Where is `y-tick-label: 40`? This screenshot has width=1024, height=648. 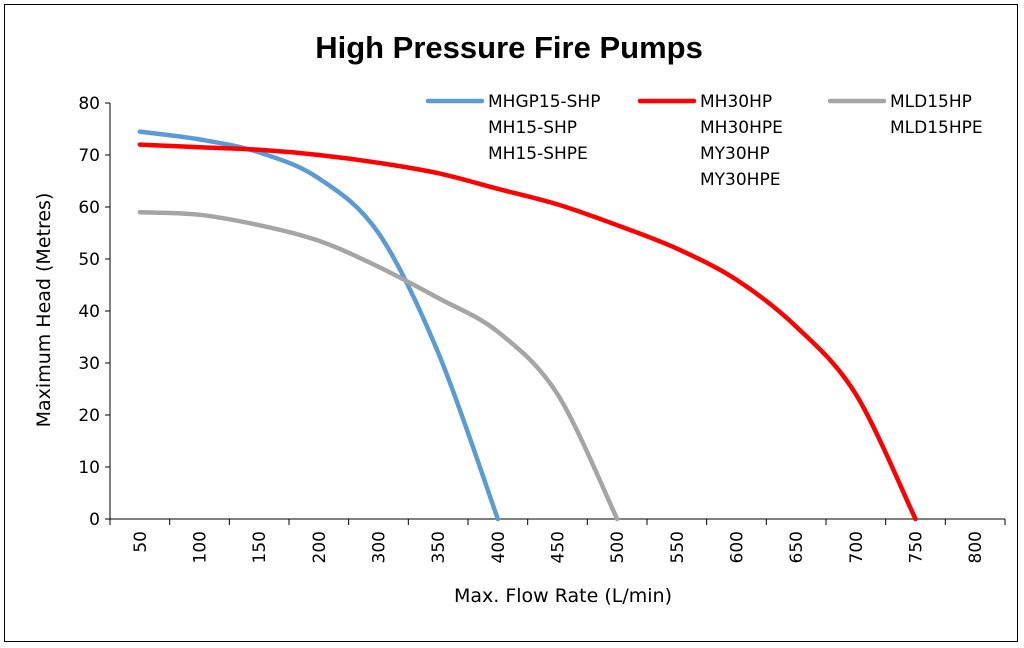
y-tick-label: 40 is located at coordinates (89, 312).